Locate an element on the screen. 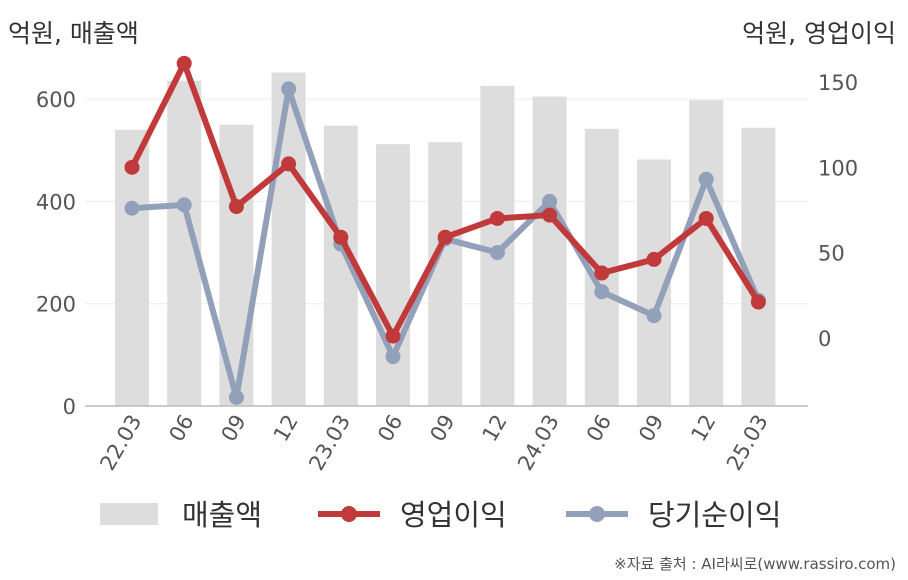 The height and width of the screenshot is (580, 908). left-axis-unit: 억원, 매출액 is located at coordinates (73, 33).